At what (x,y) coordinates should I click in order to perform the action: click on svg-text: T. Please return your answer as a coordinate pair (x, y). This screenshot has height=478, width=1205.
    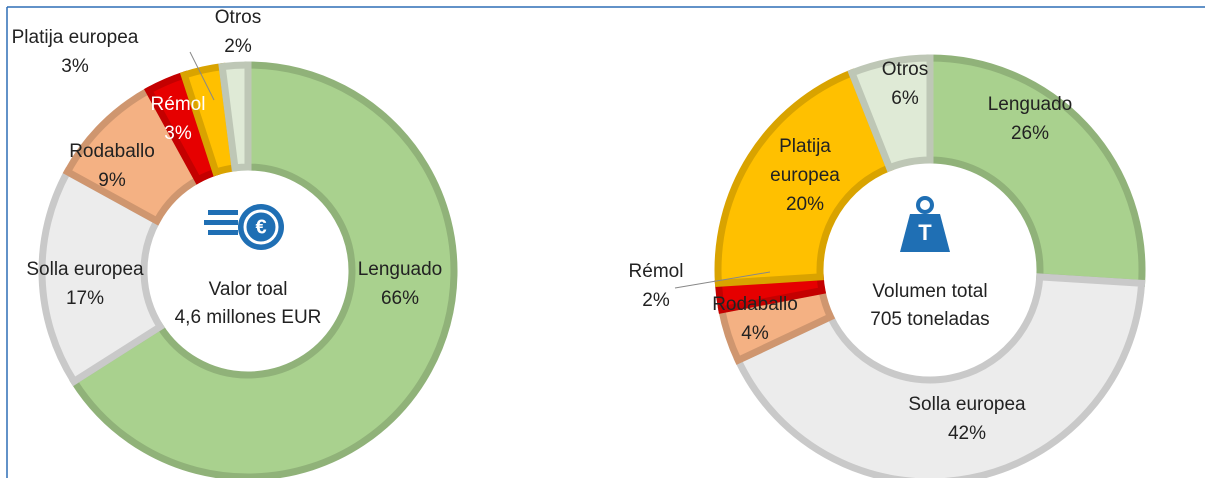
    Looking at the image, I should click on (925, 232).